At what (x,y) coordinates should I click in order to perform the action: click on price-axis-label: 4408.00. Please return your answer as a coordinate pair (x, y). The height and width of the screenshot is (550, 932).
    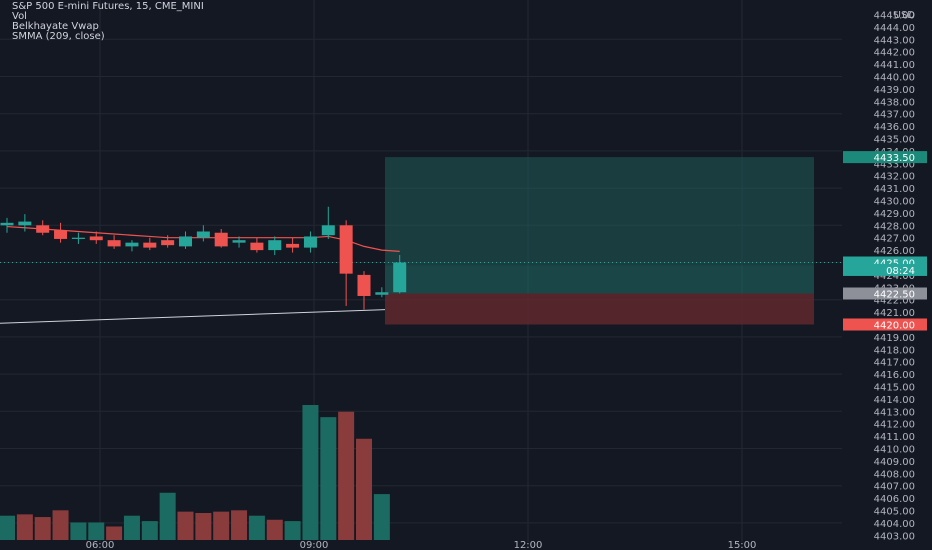
    Looking at the image, I should click on (894, 474).